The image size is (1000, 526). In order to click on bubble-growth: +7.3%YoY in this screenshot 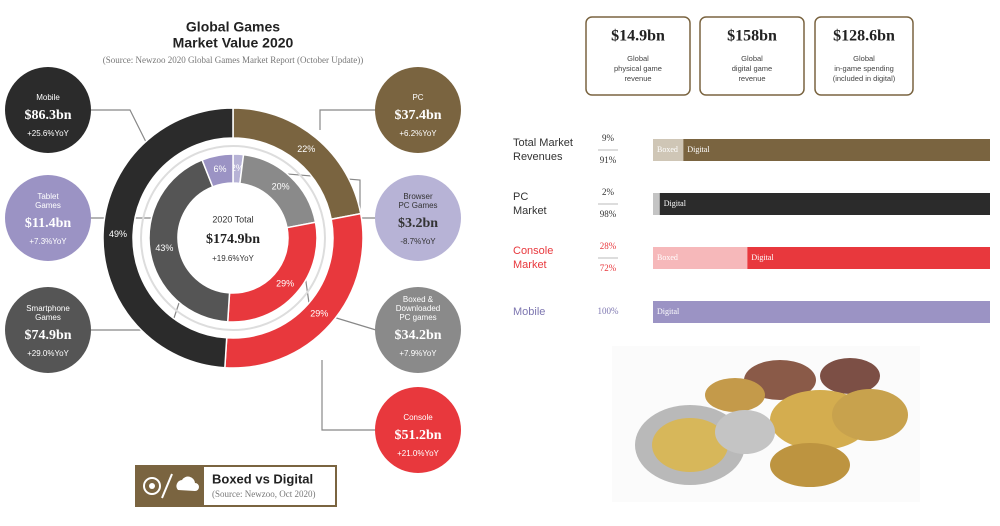, I will do `click(48, 241)`.